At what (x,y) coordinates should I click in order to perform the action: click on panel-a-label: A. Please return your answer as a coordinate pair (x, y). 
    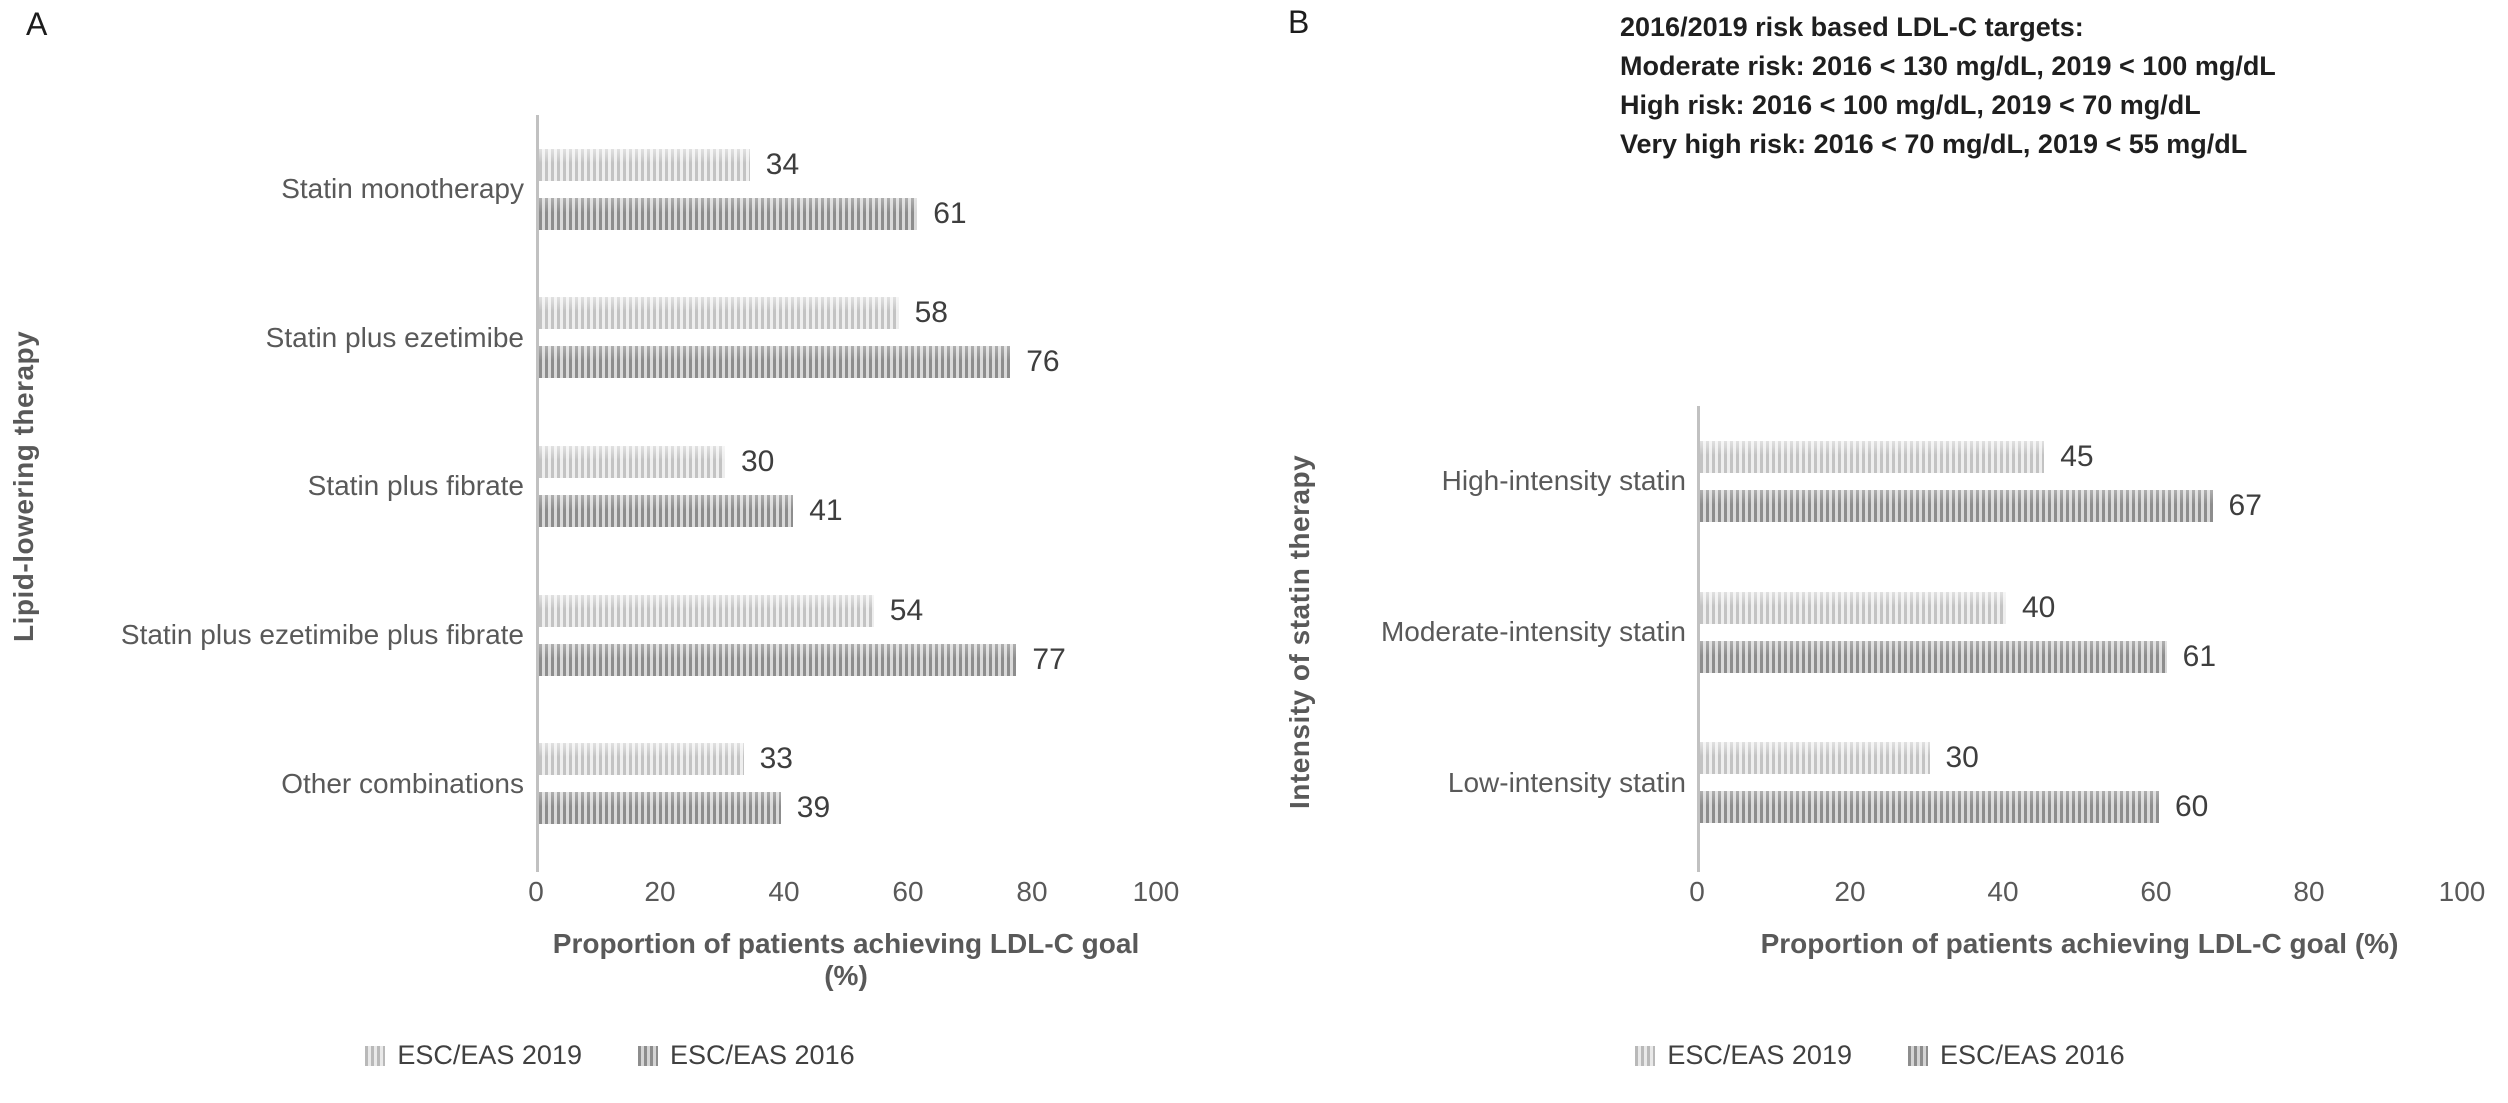
    Looking at the image, I should click on (37, 24).